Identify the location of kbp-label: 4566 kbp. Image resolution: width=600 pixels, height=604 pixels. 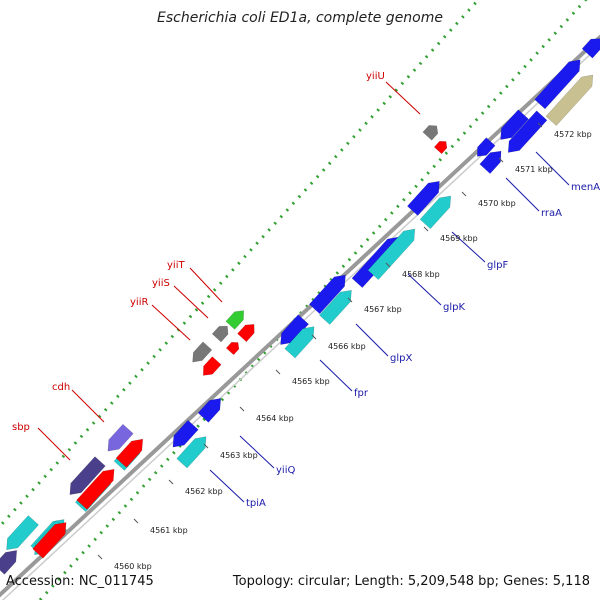
(347, 346).